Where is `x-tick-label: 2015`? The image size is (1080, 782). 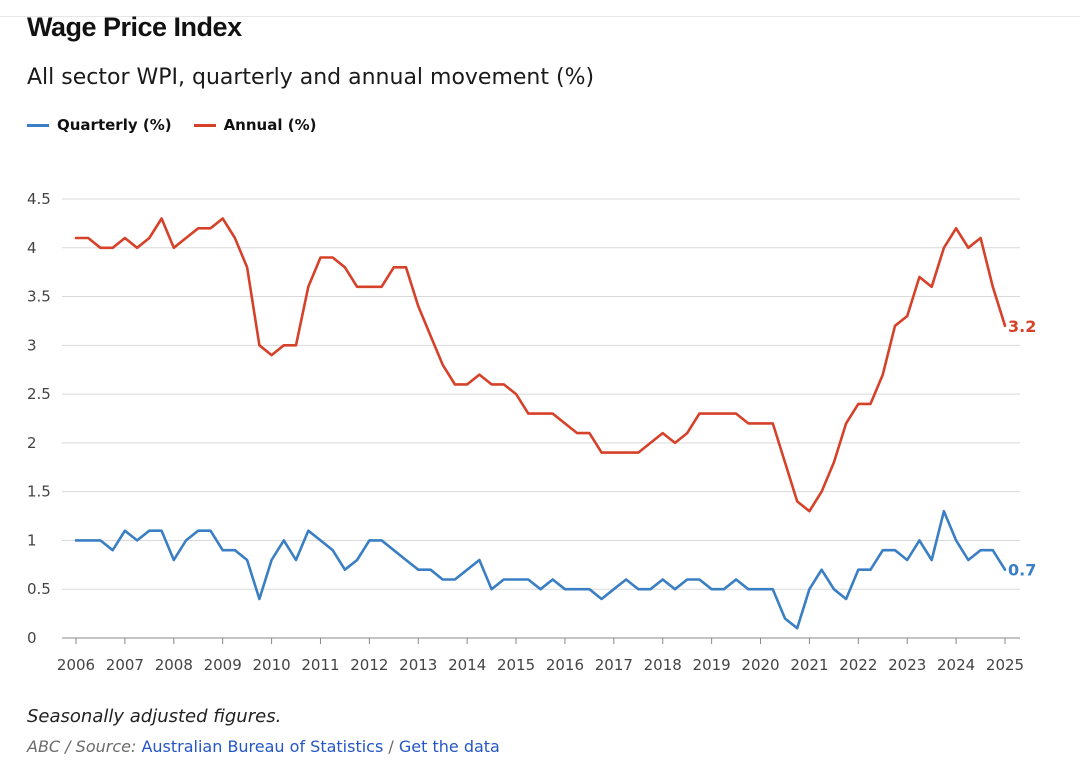
x-tick-label: 2015 is located at coordinates (516, 665).